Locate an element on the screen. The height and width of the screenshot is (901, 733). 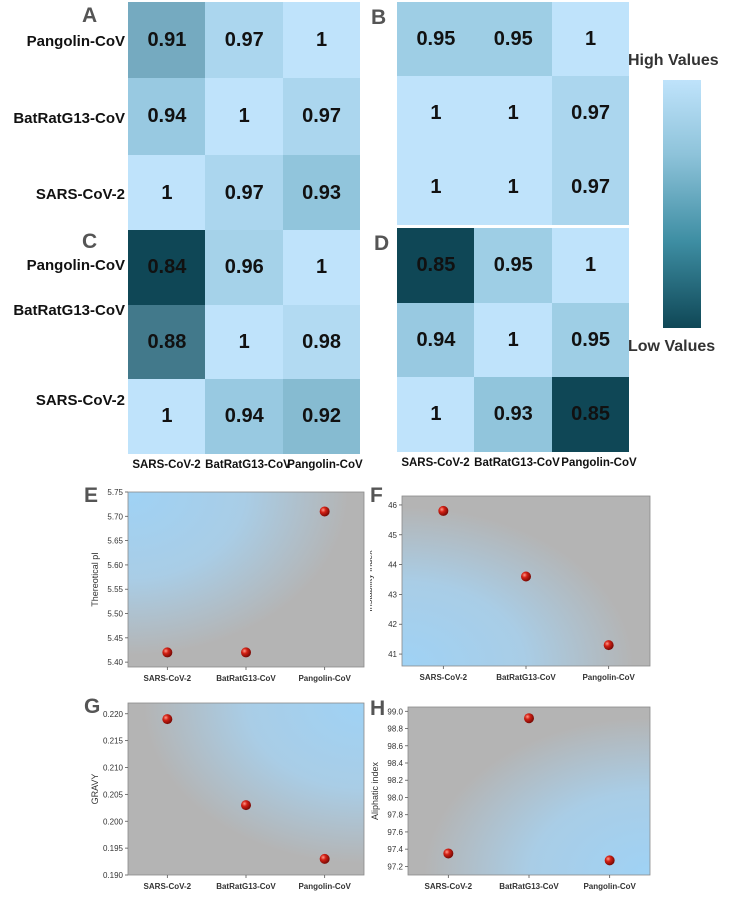
y-tick-label: 0.210 is located at coordinates (113, 768).